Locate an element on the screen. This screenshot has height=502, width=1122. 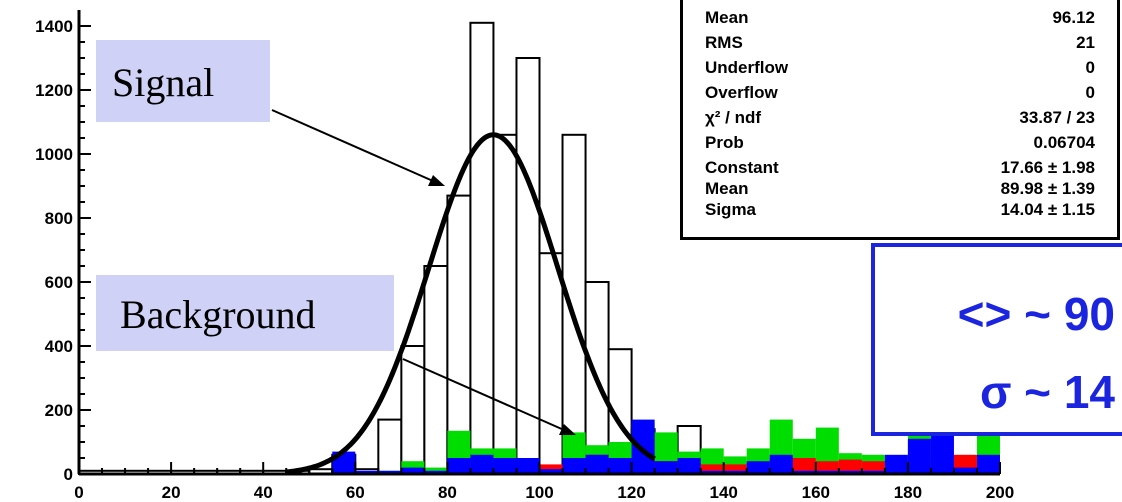
y-tick-label: 1000 is located at coordinates (54, 154).